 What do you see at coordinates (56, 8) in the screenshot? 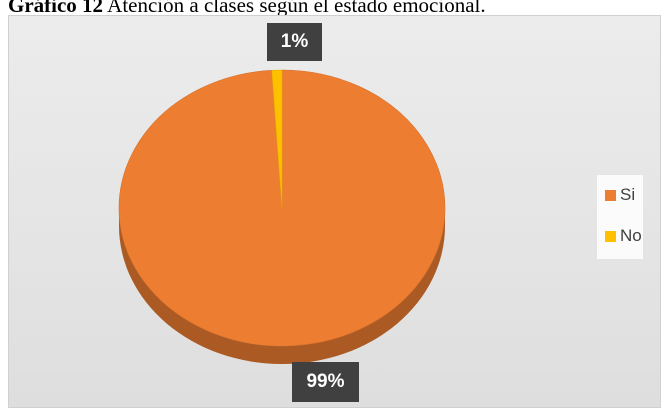
I see `caption-prefix: Gráfico 12` at bounding box center [56, 8].